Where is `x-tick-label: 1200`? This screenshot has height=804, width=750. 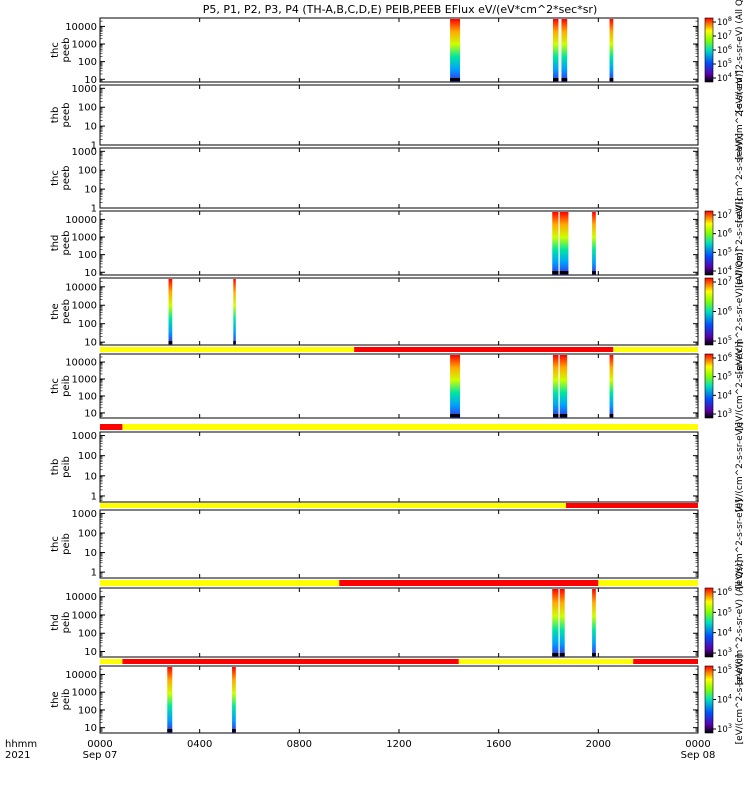 x-tick-label: 1200 is located at coordinates (398, 744).